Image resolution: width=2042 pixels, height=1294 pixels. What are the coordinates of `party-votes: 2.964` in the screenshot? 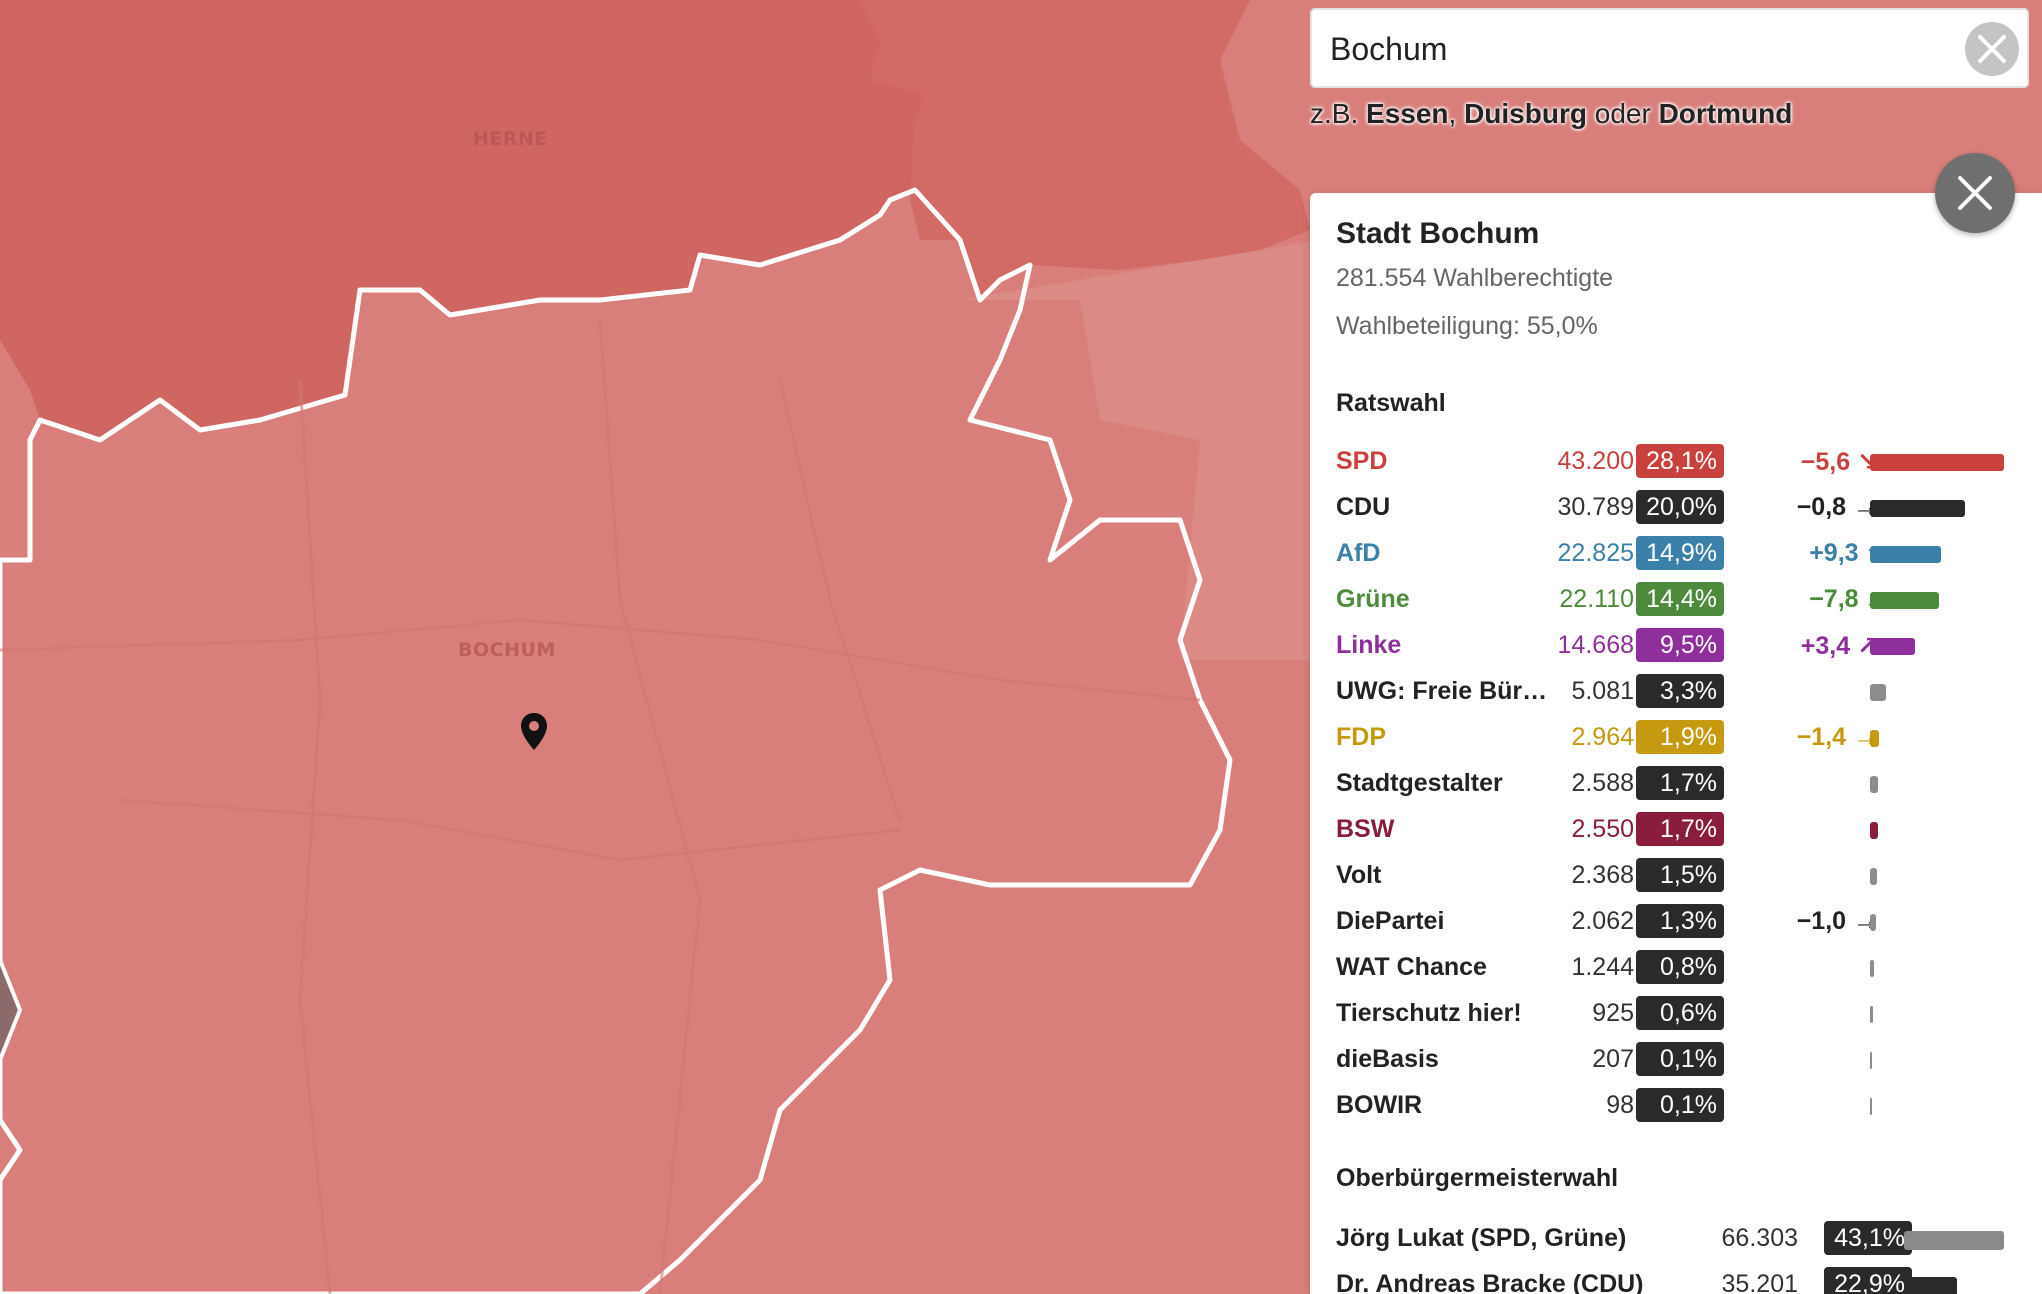 It's located at (1602, 737).